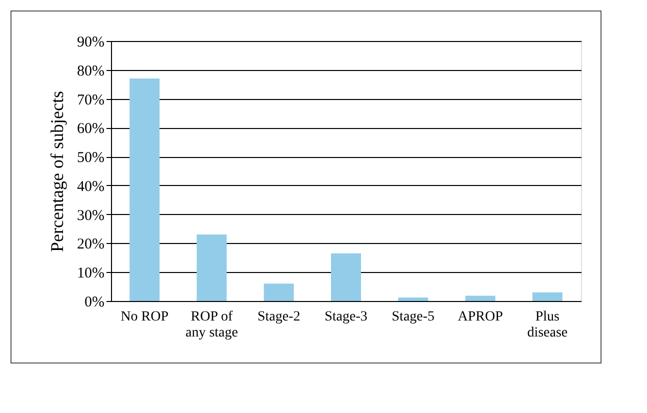  I want to click on y-tick-label: 0%, so click(94, 302).